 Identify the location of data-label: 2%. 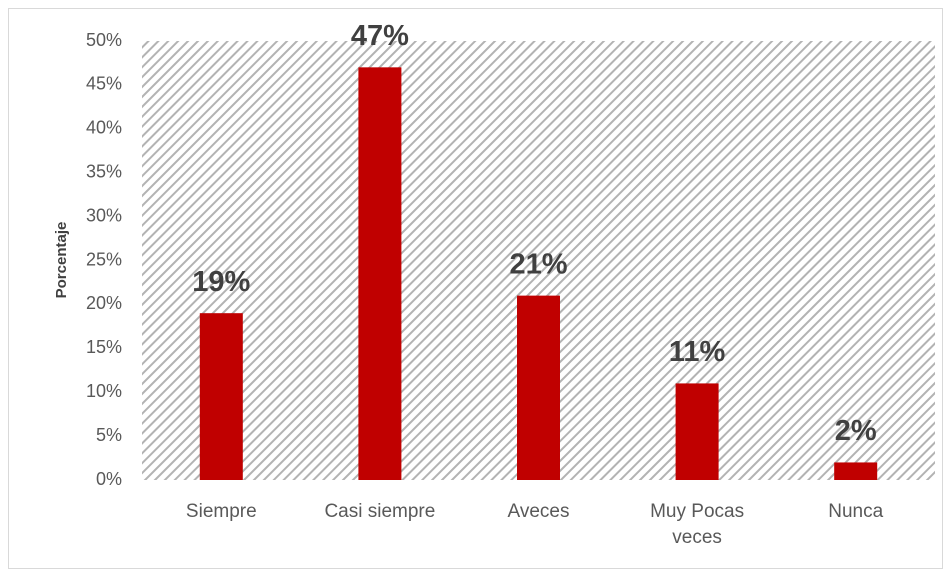
(856, 431).